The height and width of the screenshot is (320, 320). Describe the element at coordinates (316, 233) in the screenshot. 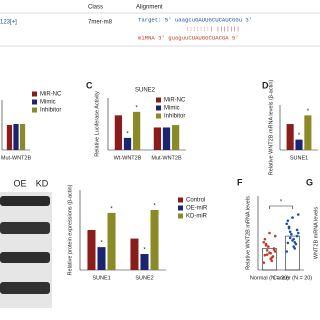

I see `y-axis-label: WNT2B mRNA levels` at that location.